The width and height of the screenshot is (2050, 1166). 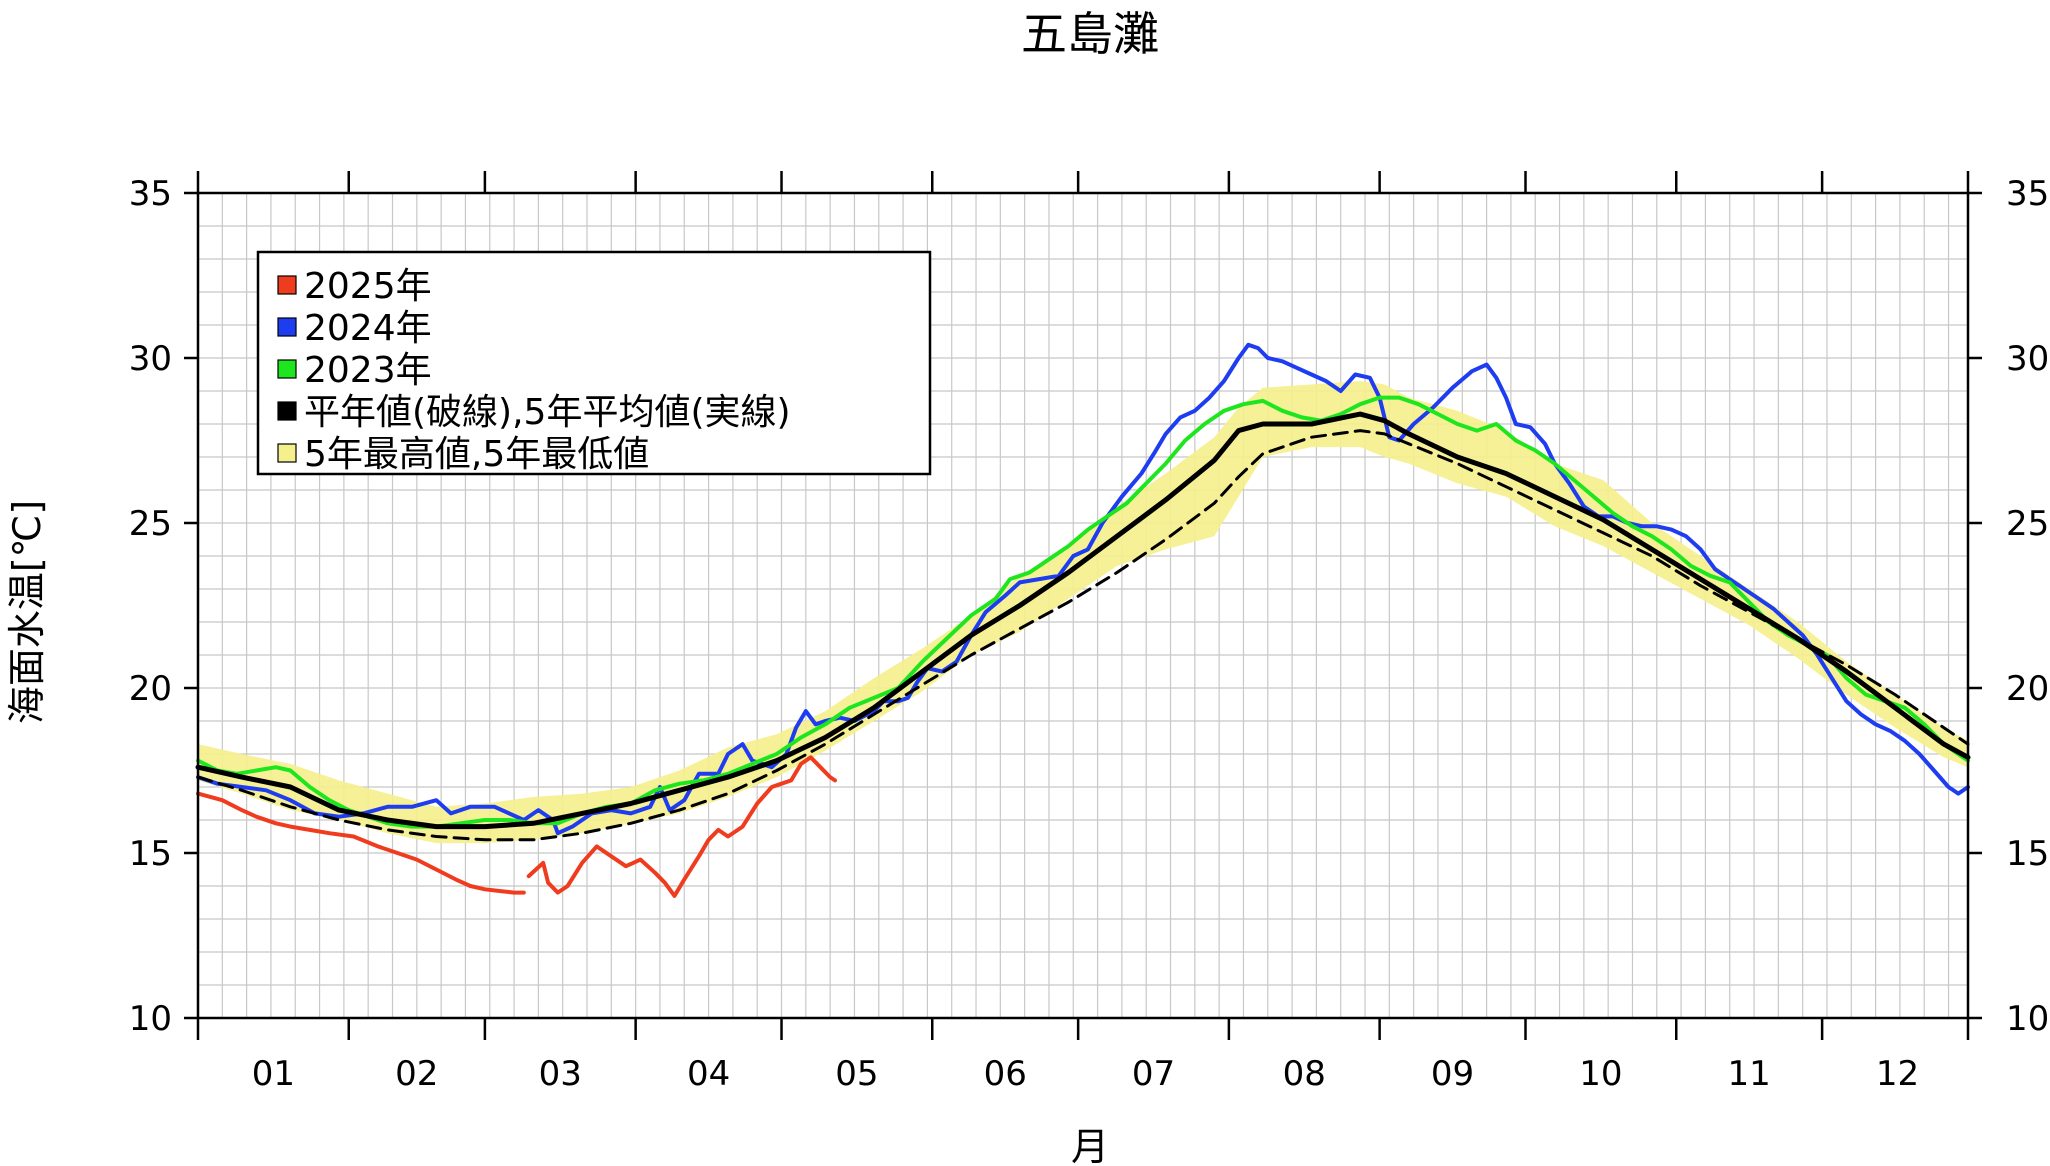 I want to click on x-tick-label: 08, so click(x=1304, y=1074).